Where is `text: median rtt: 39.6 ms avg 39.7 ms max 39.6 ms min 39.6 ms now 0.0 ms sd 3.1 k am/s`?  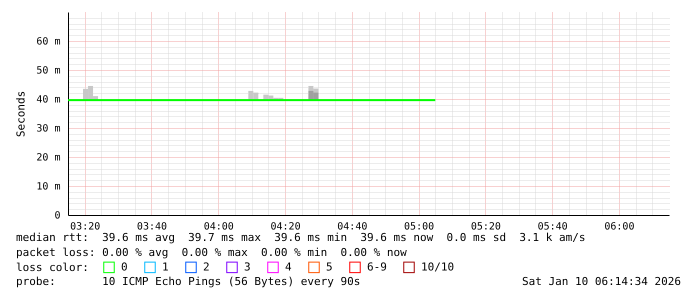 text: median rtt: 39.6 ms avg 39.7 ms max 39.6 ms min 39.6 ms now 0.0 ms sd 3.1 k am/s is located at coordinates (301, 237).